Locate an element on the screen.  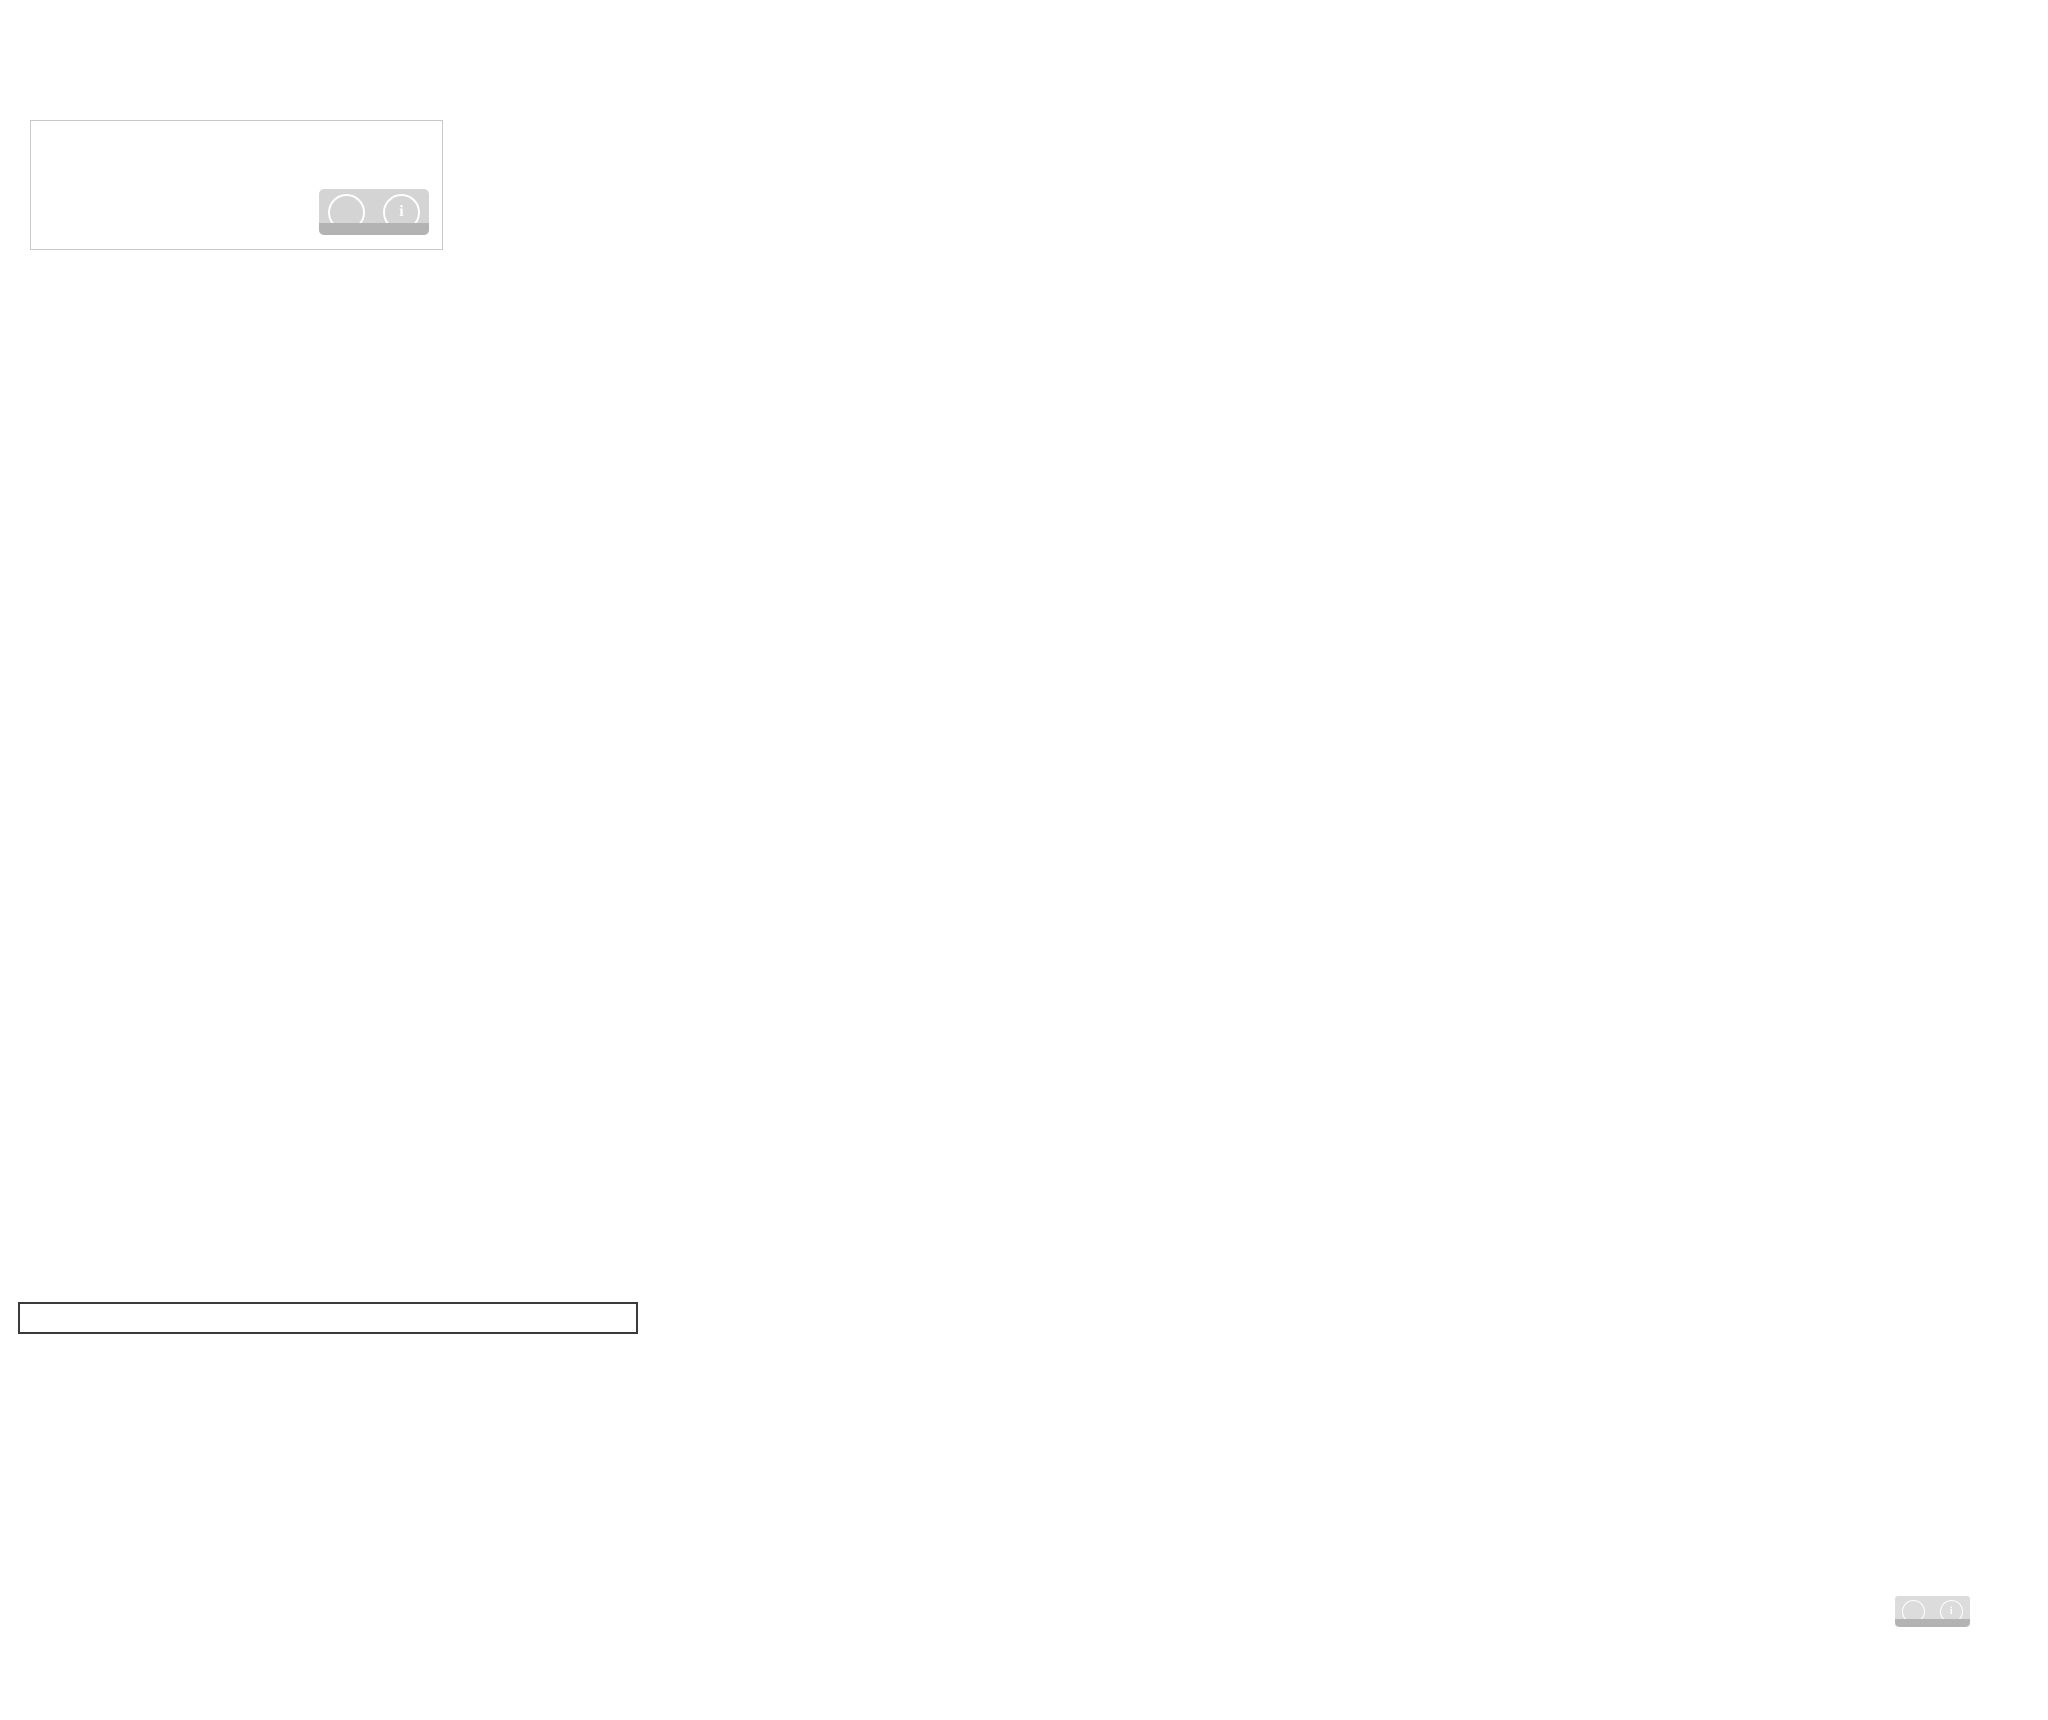
credit-box: i is located at coordinates (236, 185).